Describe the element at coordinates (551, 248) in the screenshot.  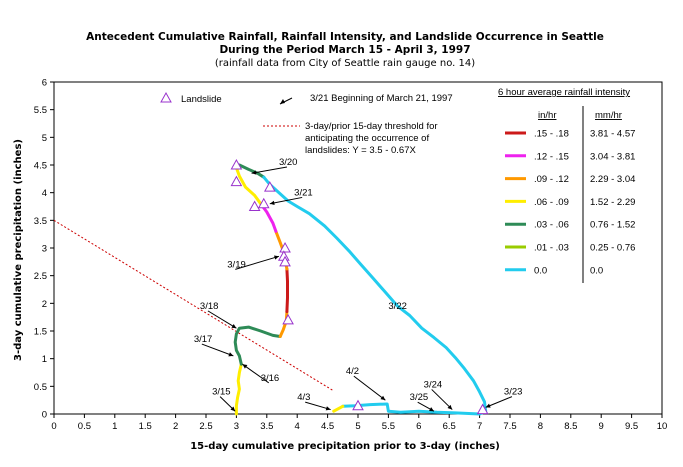
I see `legend-in-range: .01 - .03` at that location.